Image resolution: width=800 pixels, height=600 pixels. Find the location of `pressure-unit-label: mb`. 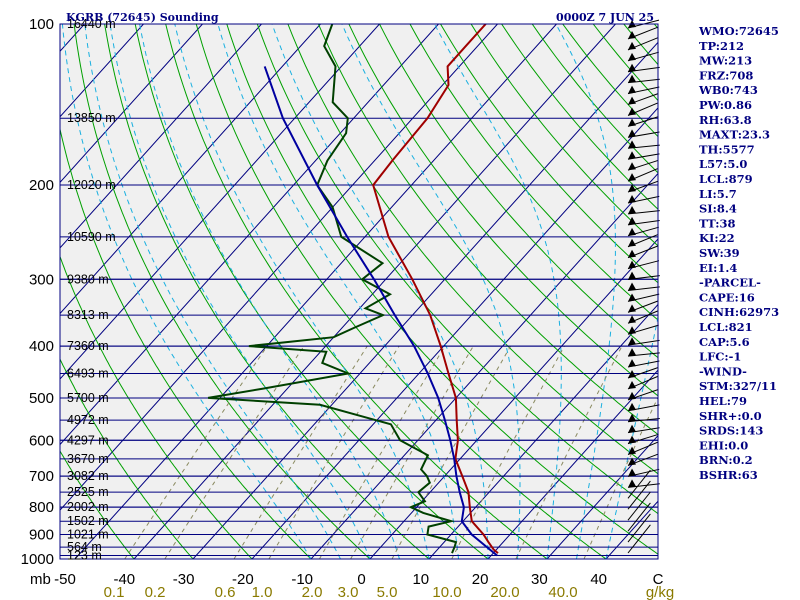

pressure-unit-label: mb is located at coordinates (40, 579).